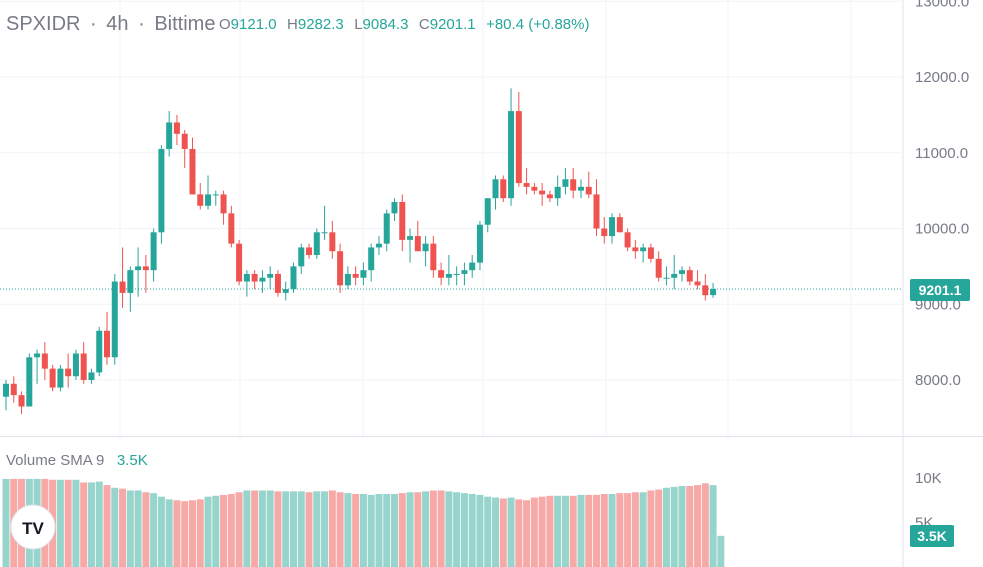 Image resolution: width=983 pixels, height=567 pixels. I want to click on price-tick-label: 8000.0, so click(938, 380).